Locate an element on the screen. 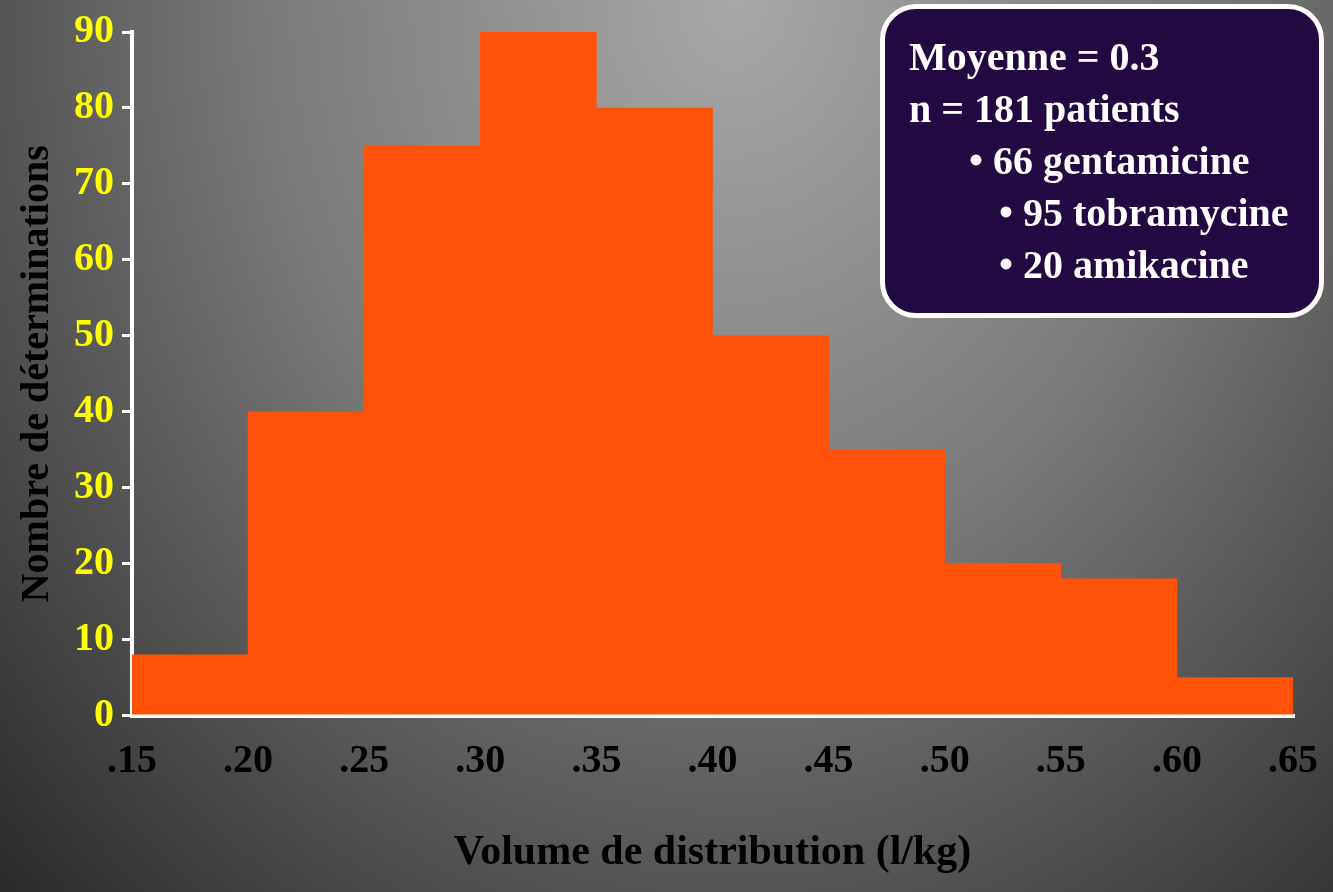 The width and height of the screenshot is (1333, 892). annotation: • 66 gentamicine is located at coordinates (1109, 161).